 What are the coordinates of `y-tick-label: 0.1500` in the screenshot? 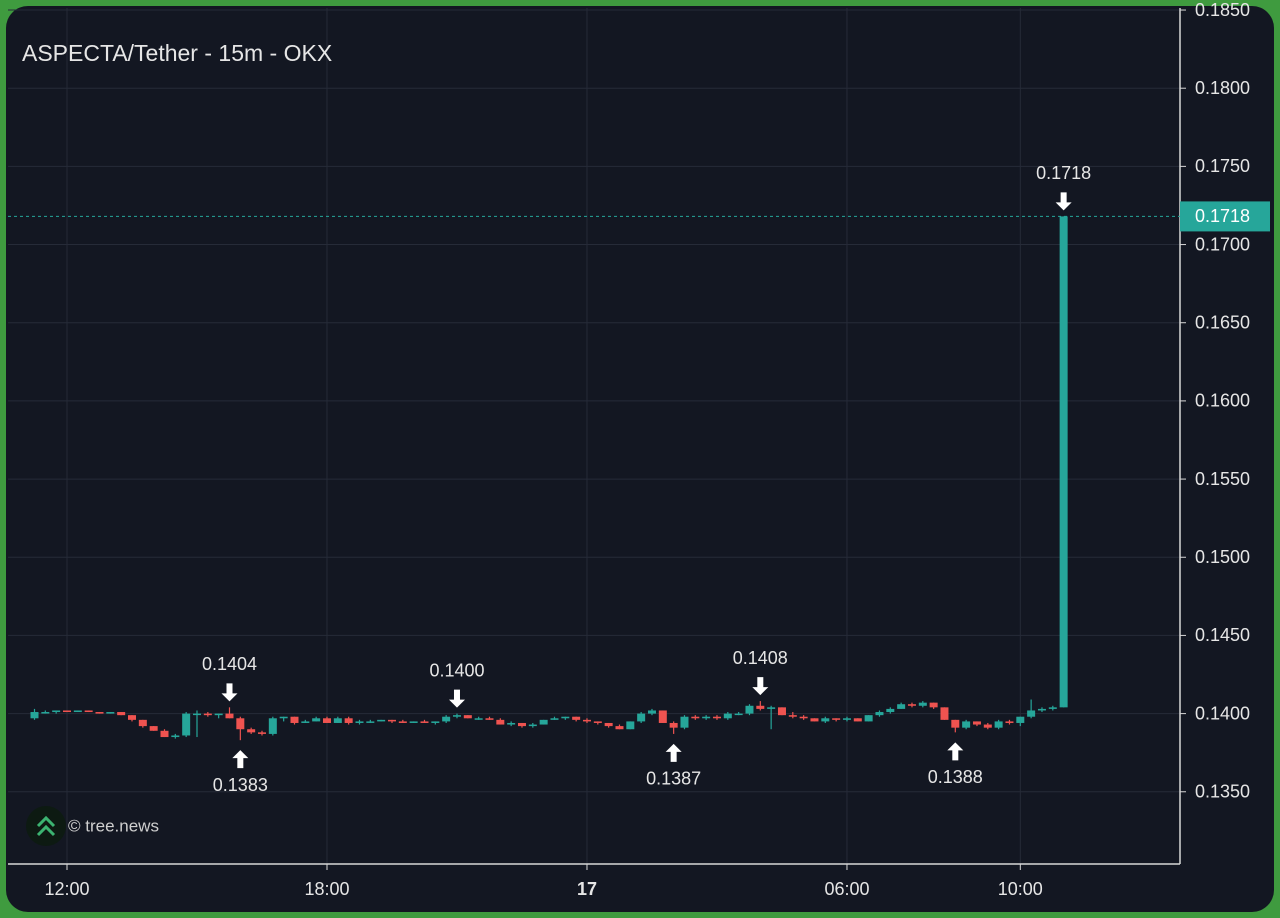 It's located at (1222, 557).